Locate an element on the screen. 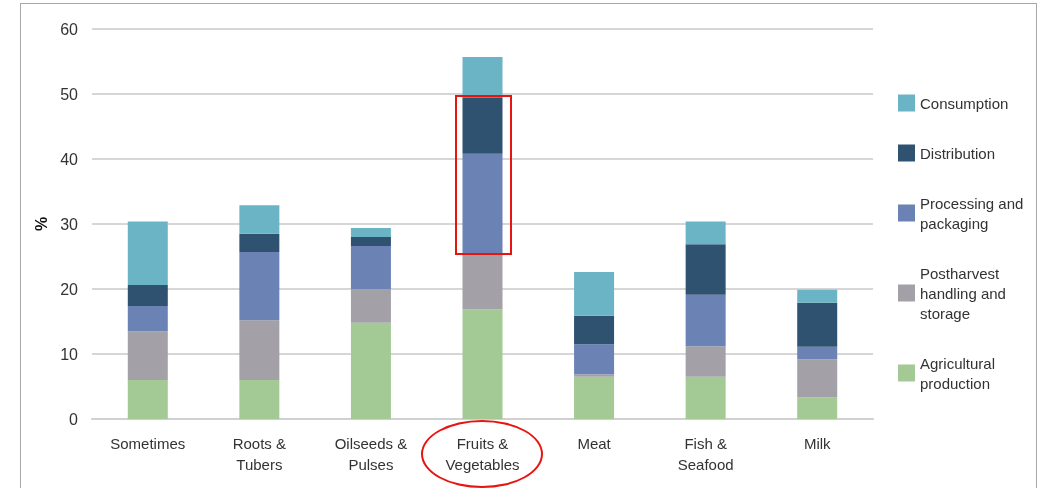 This screenshot has height=488, width=1055. y-tick-label: 60 is located at coordinates (69, 29).